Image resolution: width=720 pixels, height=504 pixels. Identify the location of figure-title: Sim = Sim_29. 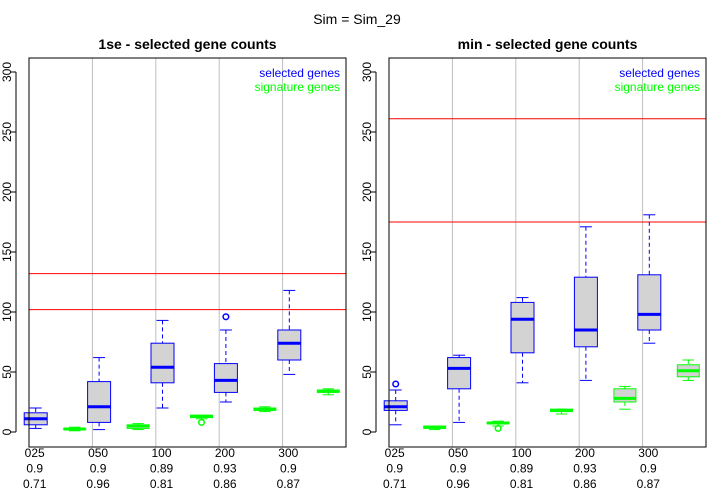
(357, 19).